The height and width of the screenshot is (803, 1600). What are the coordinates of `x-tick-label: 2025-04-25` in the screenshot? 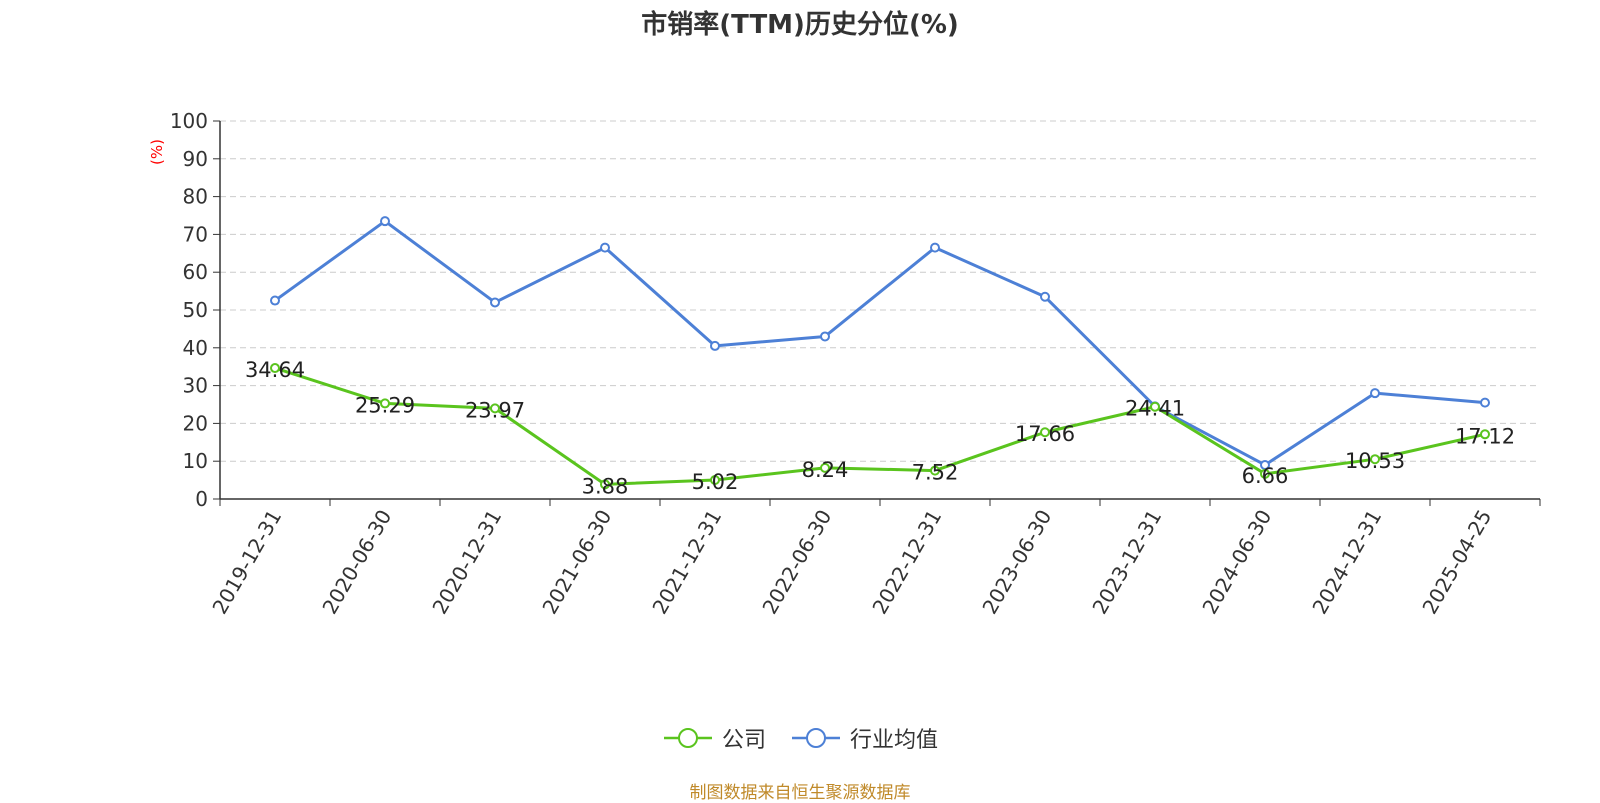 It's located at (1456, 562).